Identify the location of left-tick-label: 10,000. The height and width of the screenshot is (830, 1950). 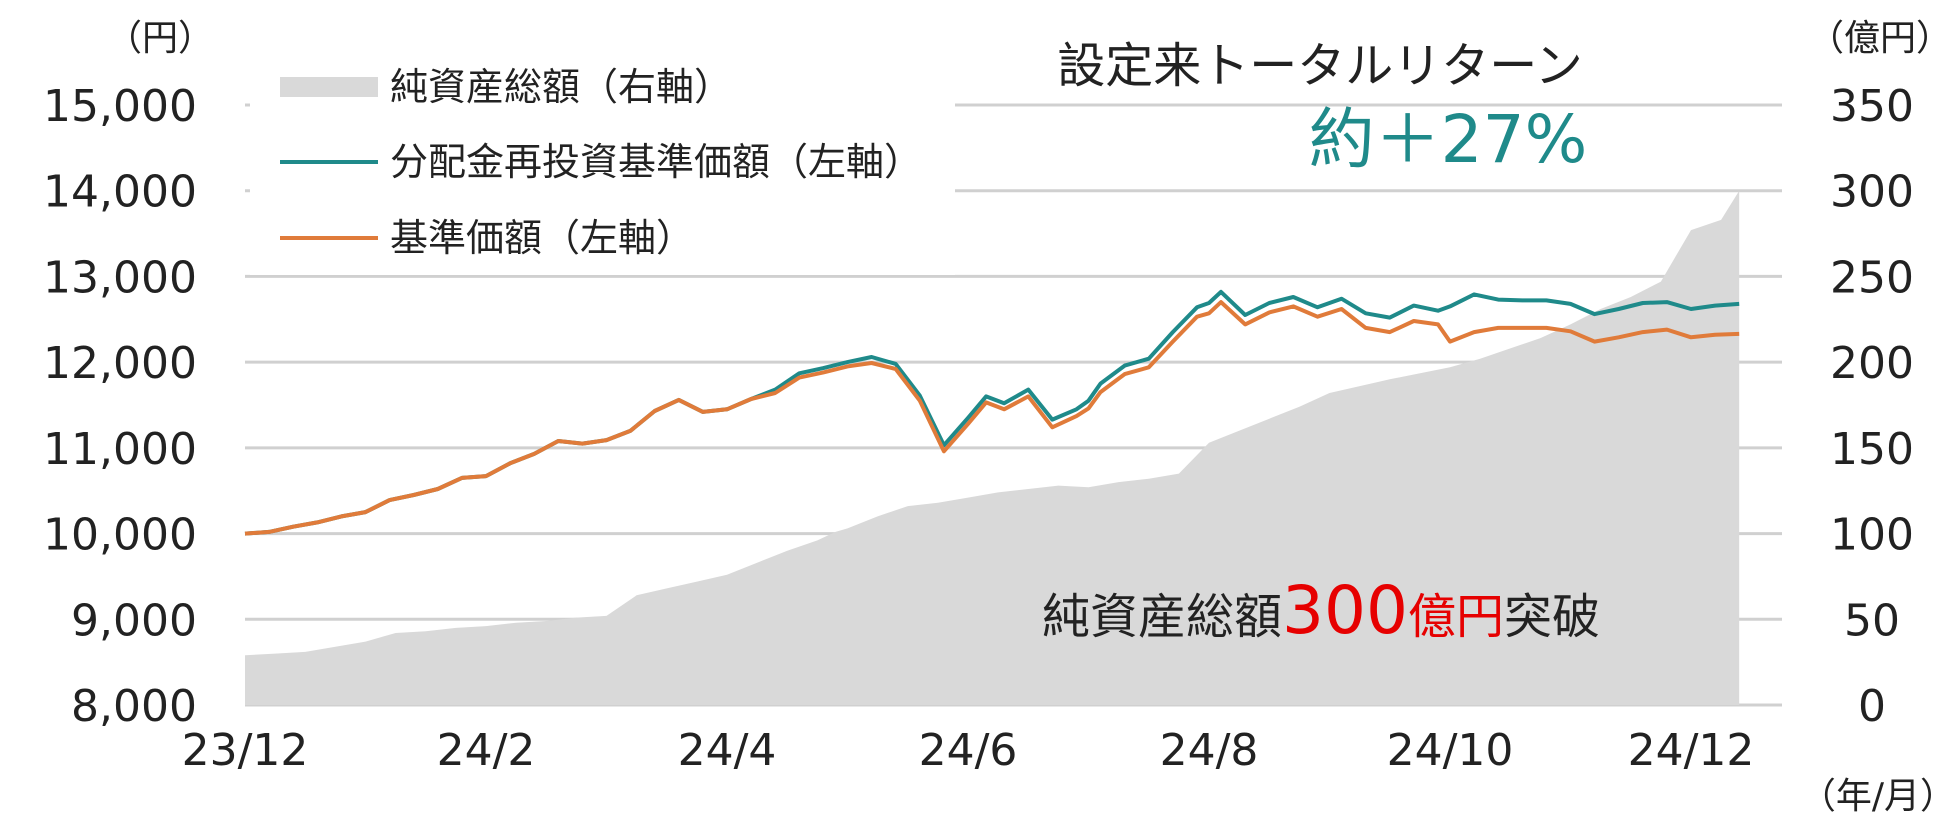
(120, 535).